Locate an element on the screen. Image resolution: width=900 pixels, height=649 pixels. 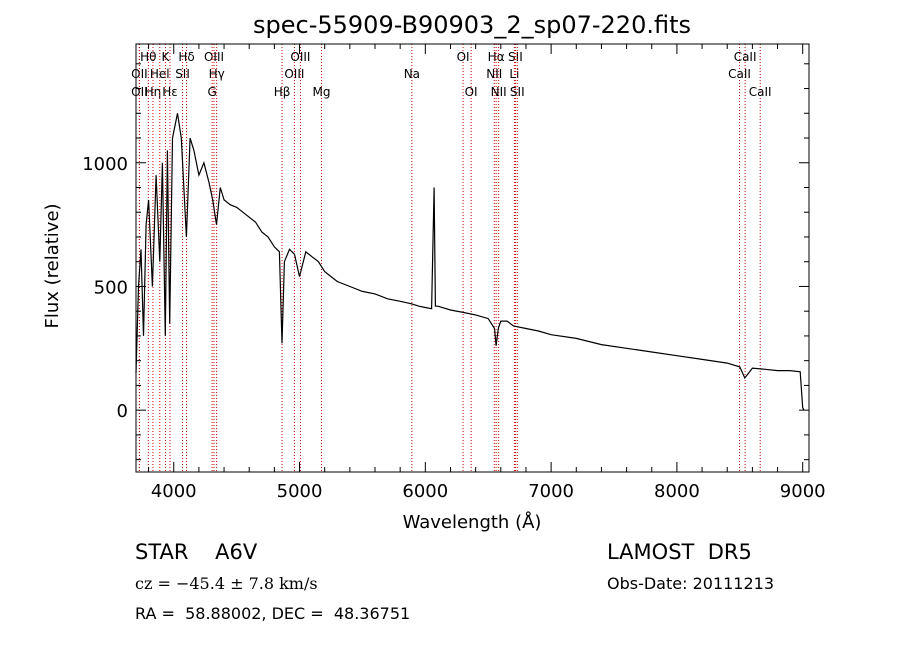
line-label-13: OIII is located at coordinates (300, 57).